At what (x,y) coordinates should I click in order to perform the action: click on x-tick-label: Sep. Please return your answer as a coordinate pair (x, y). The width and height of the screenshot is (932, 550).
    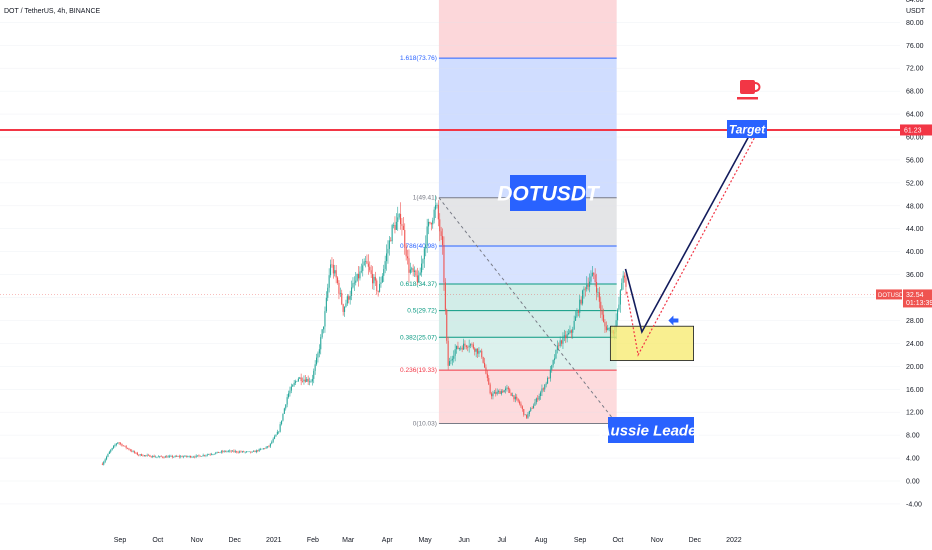
    Looking at the image, I should click on (120, 540).